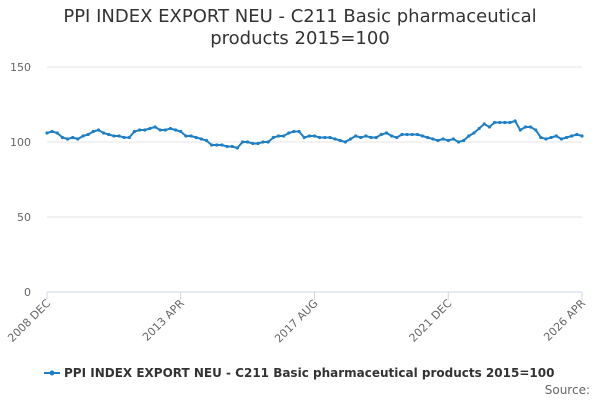 This screenshot has width=600, height=400. What do you see at coordinates (163, 320) in the screenshot?
I see `x-tick-label: 2013 APR` at bounding box center [163, 320].